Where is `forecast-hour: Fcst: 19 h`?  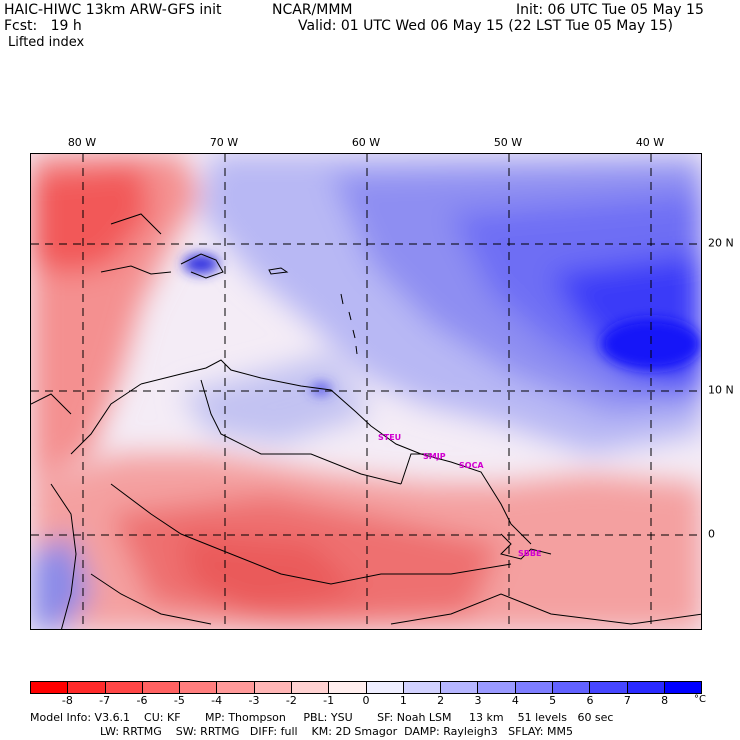 forecast-hour: Fcst: 19 h is located at coordinates (43, 26).